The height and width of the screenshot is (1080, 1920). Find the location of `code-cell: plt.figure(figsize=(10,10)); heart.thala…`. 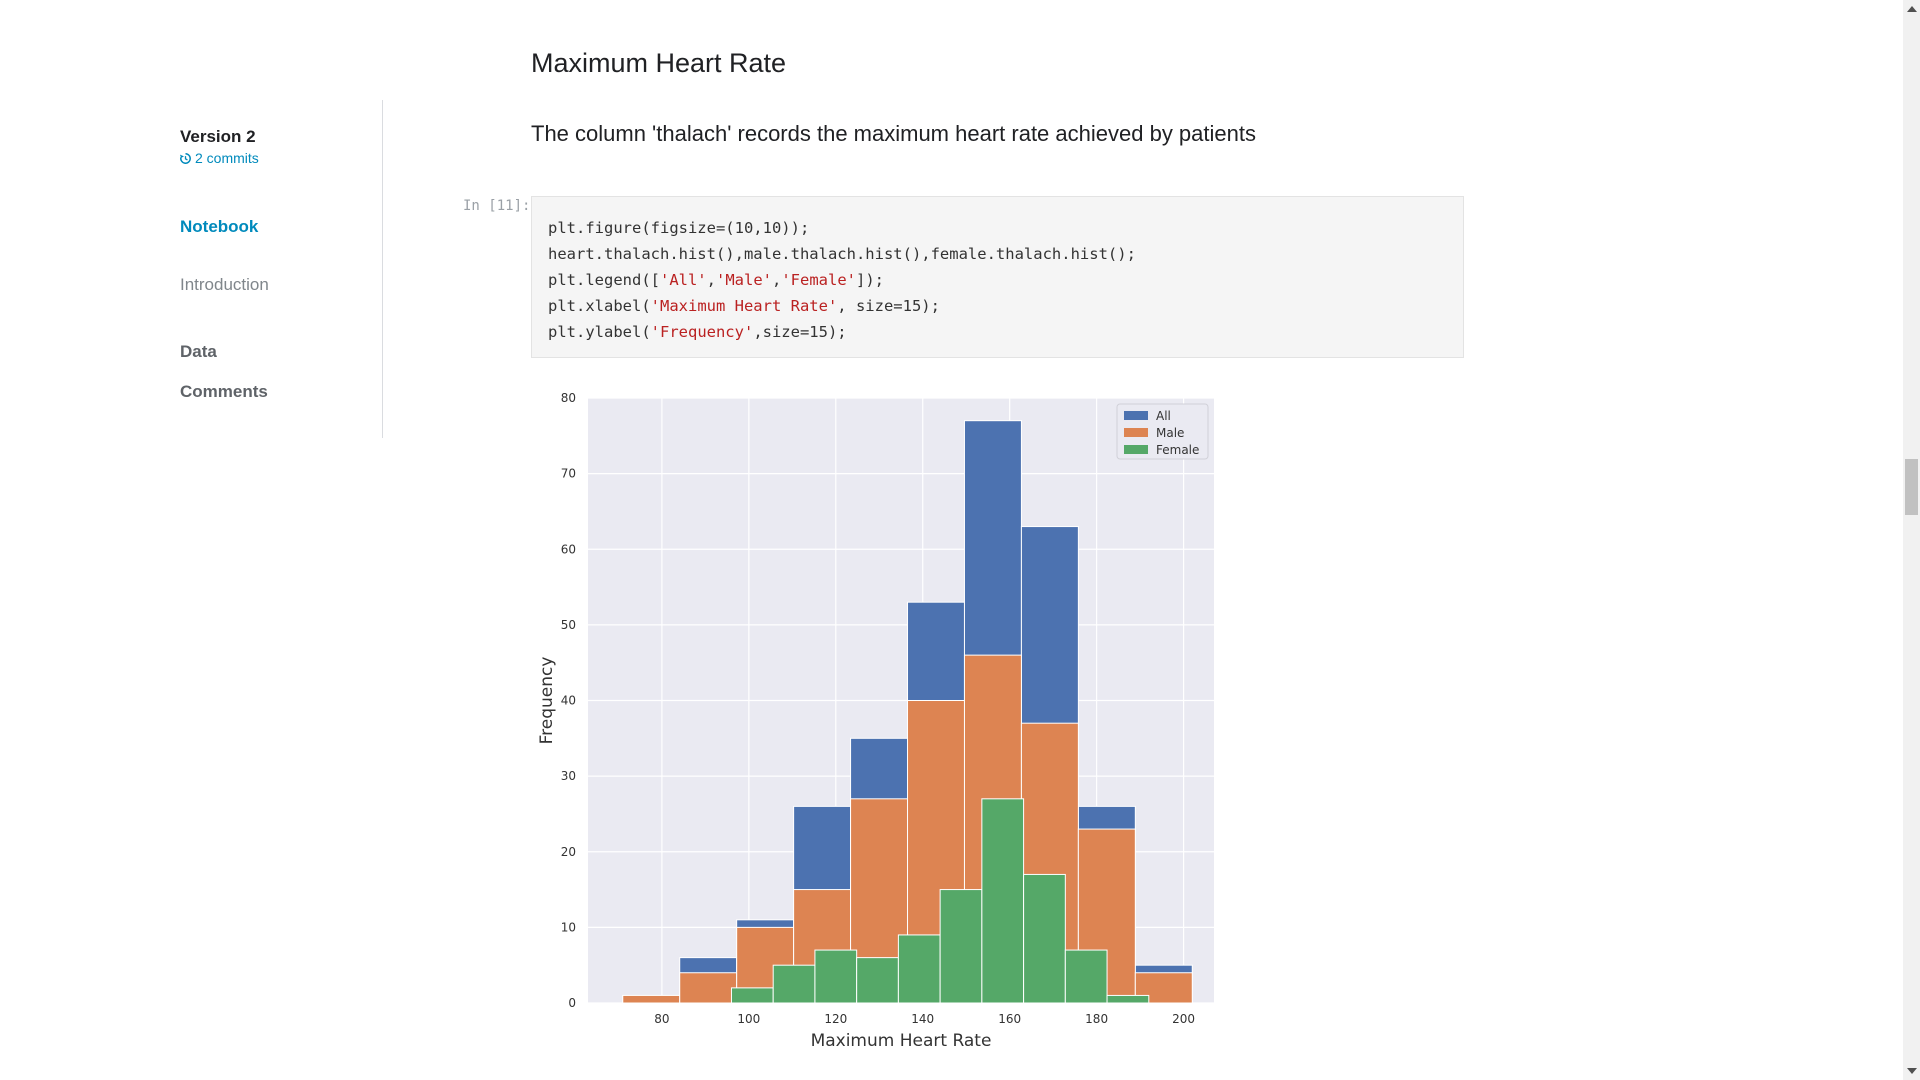

code-cell: plt.figure(figsize=(10,10)); heart.thala… is located at coordinates (997, 277).